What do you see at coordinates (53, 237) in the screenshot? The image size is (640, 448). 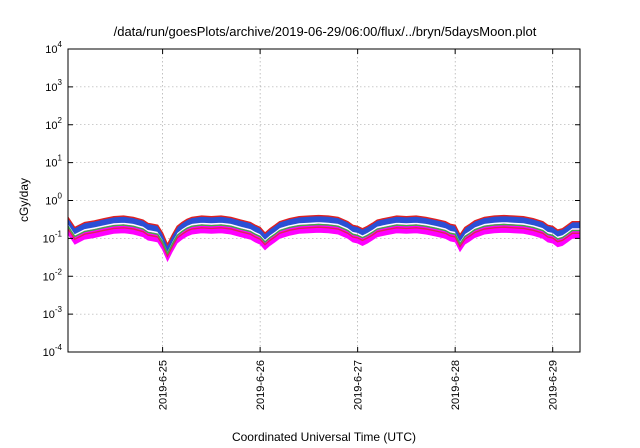 I see `y-tick-label: 10⁻¹` at bounding box center [53, 237].